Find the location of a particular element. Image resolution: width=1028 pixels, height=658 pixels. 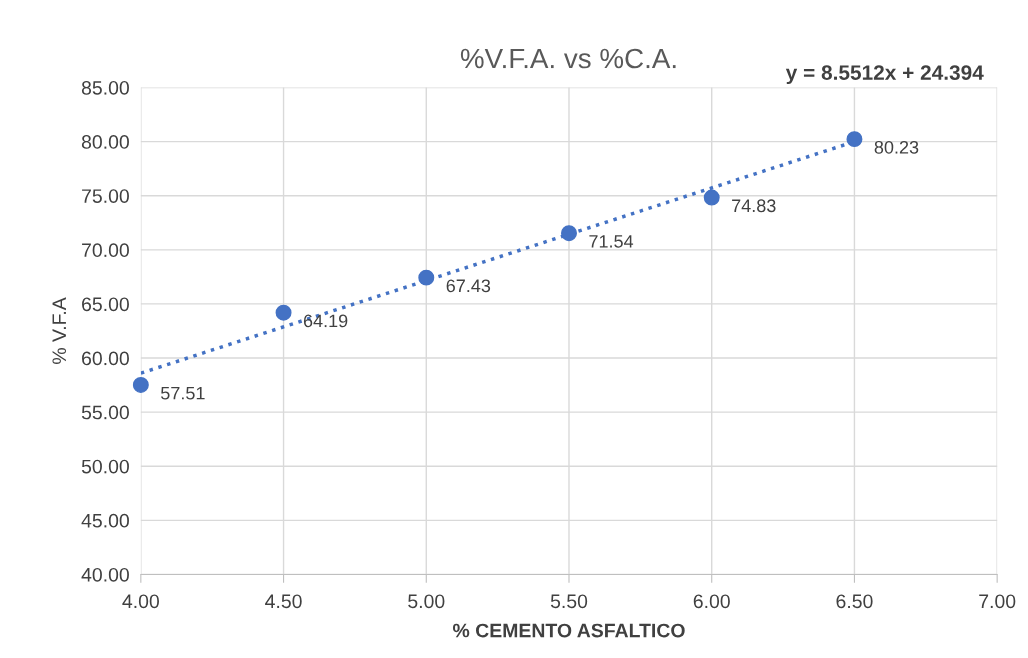

data-label: 64.19 is located at coordinates (325, 321).